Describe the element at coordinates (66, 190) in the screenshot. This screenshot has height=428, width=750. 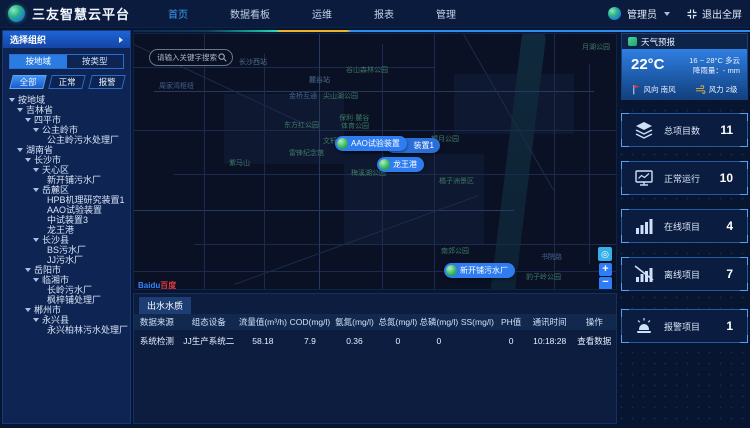
I see `tree-node: 岳麓区` at that location.